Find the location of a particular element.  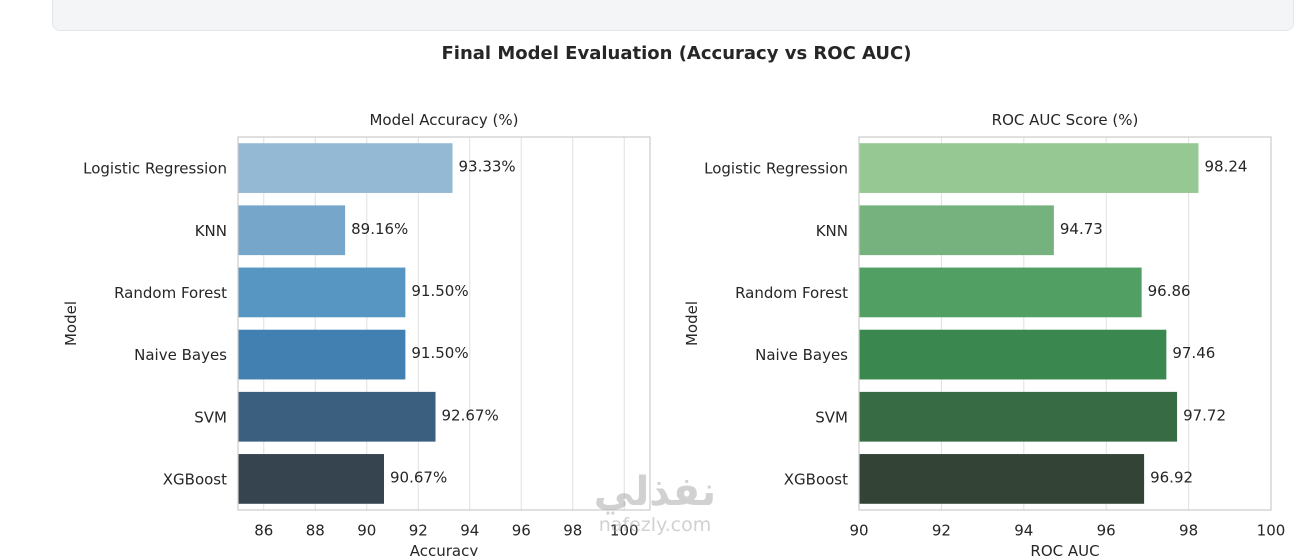

x-tick-label: 86 is located at coordinates (263, 531).